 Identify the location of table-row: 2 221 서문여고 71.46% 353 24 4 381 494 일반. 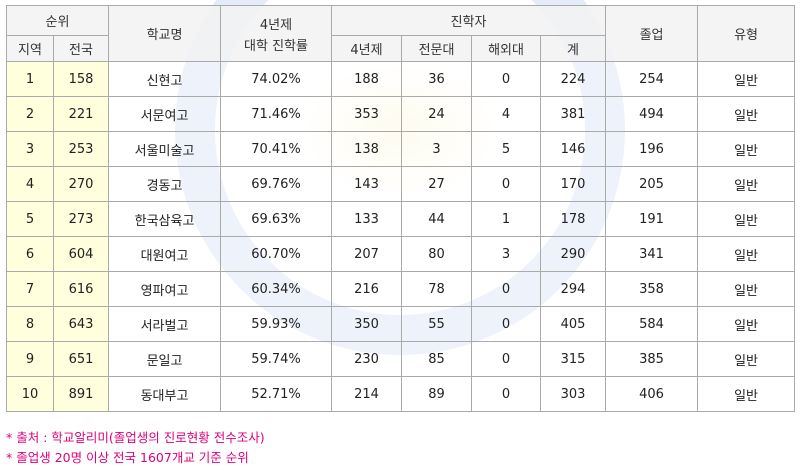
(401, 114).